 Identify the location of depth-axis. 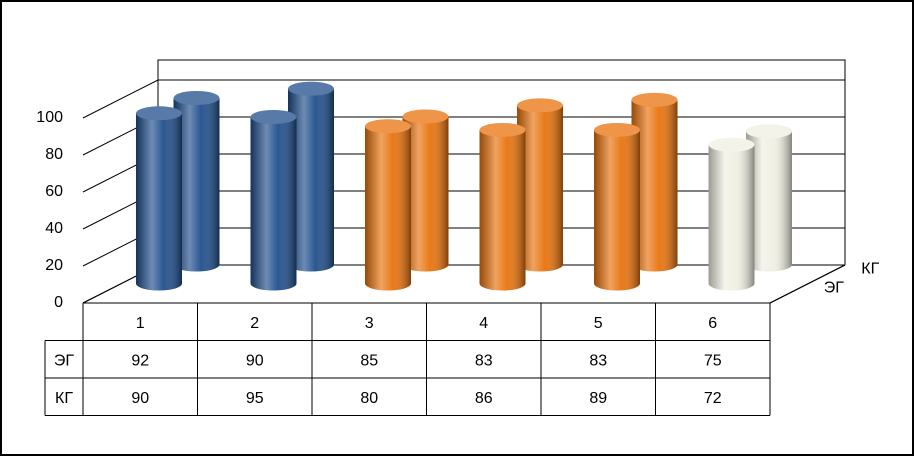
(807, 284).